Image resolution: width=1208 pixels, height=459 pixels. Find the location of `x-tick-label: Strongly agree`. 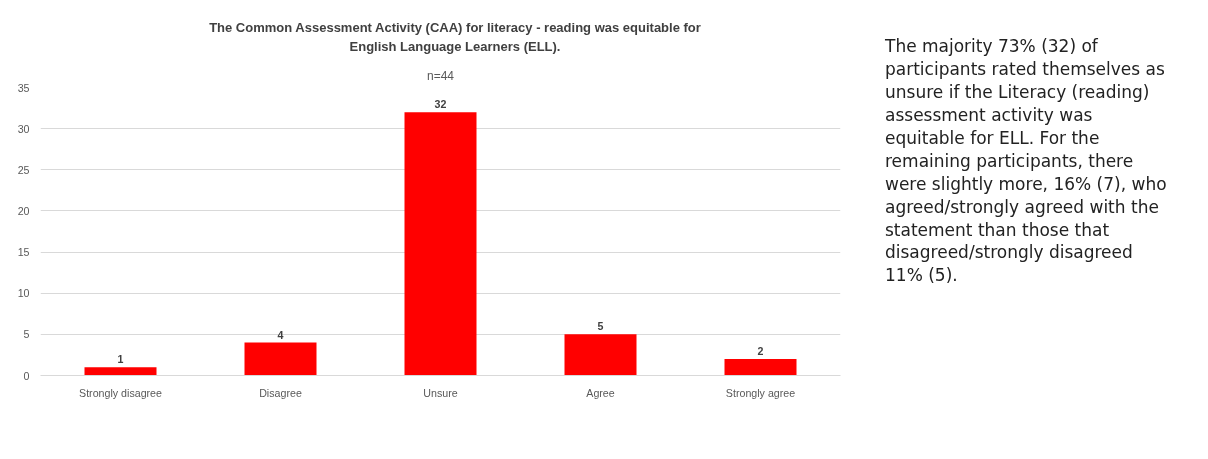

x-tick-label: Strongly agree is located at coordinates (760, 392).